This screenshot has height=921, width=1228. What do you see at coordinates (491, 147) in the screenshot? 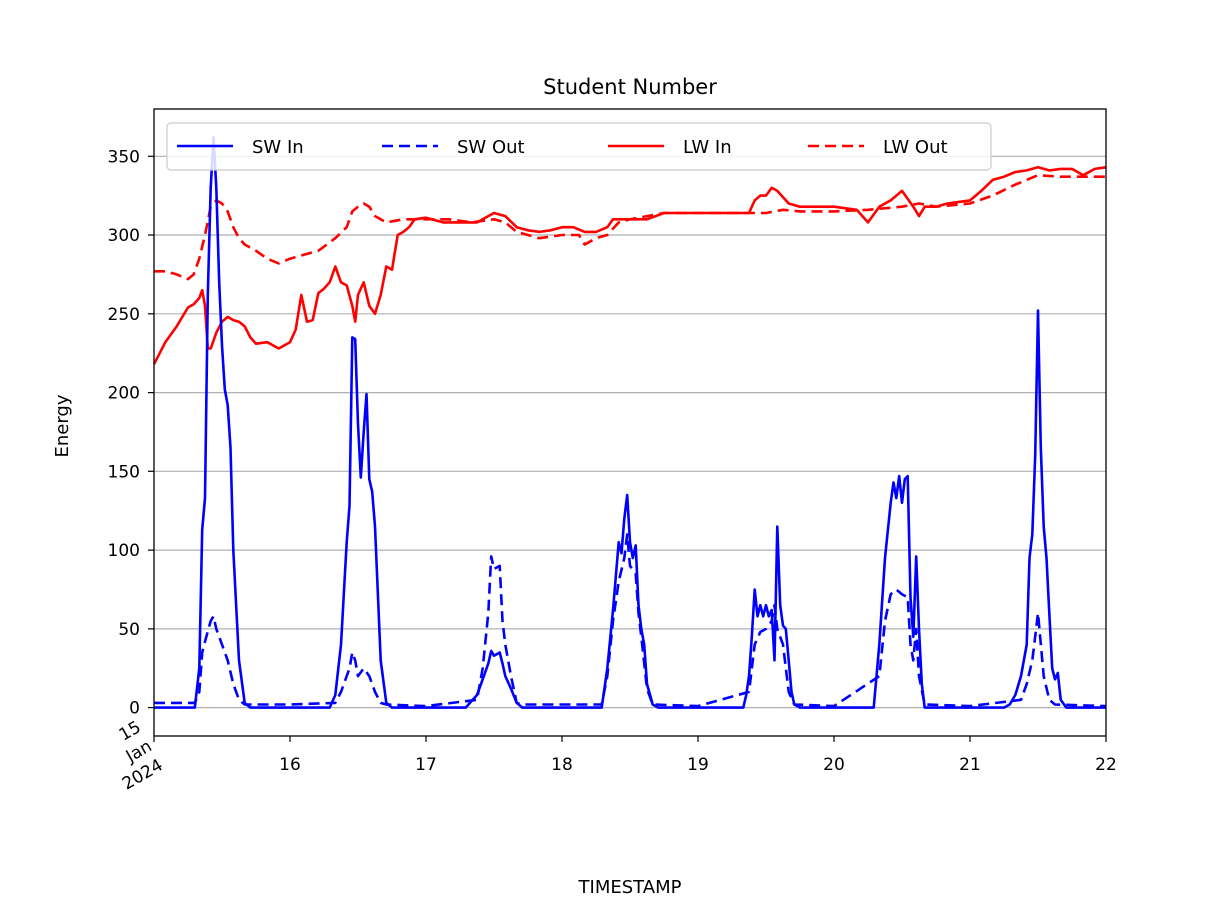
I see `legend-label: SW Out` at bounding box center [491, 147].